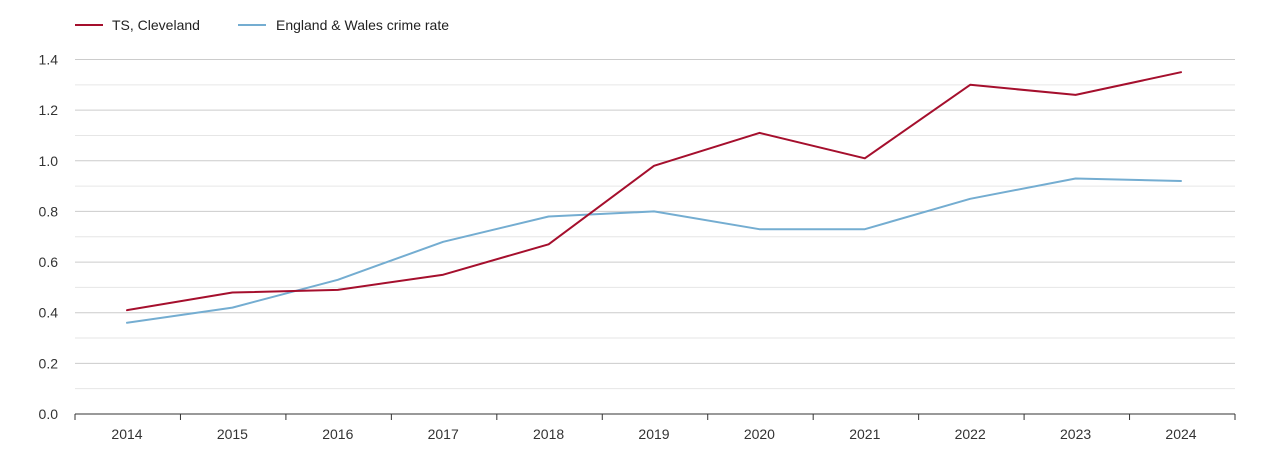  What do you see at coordinates (49, 363) in the screenshot?
I see `y-tick-label: 0.2` at bounding box center [49, 363].